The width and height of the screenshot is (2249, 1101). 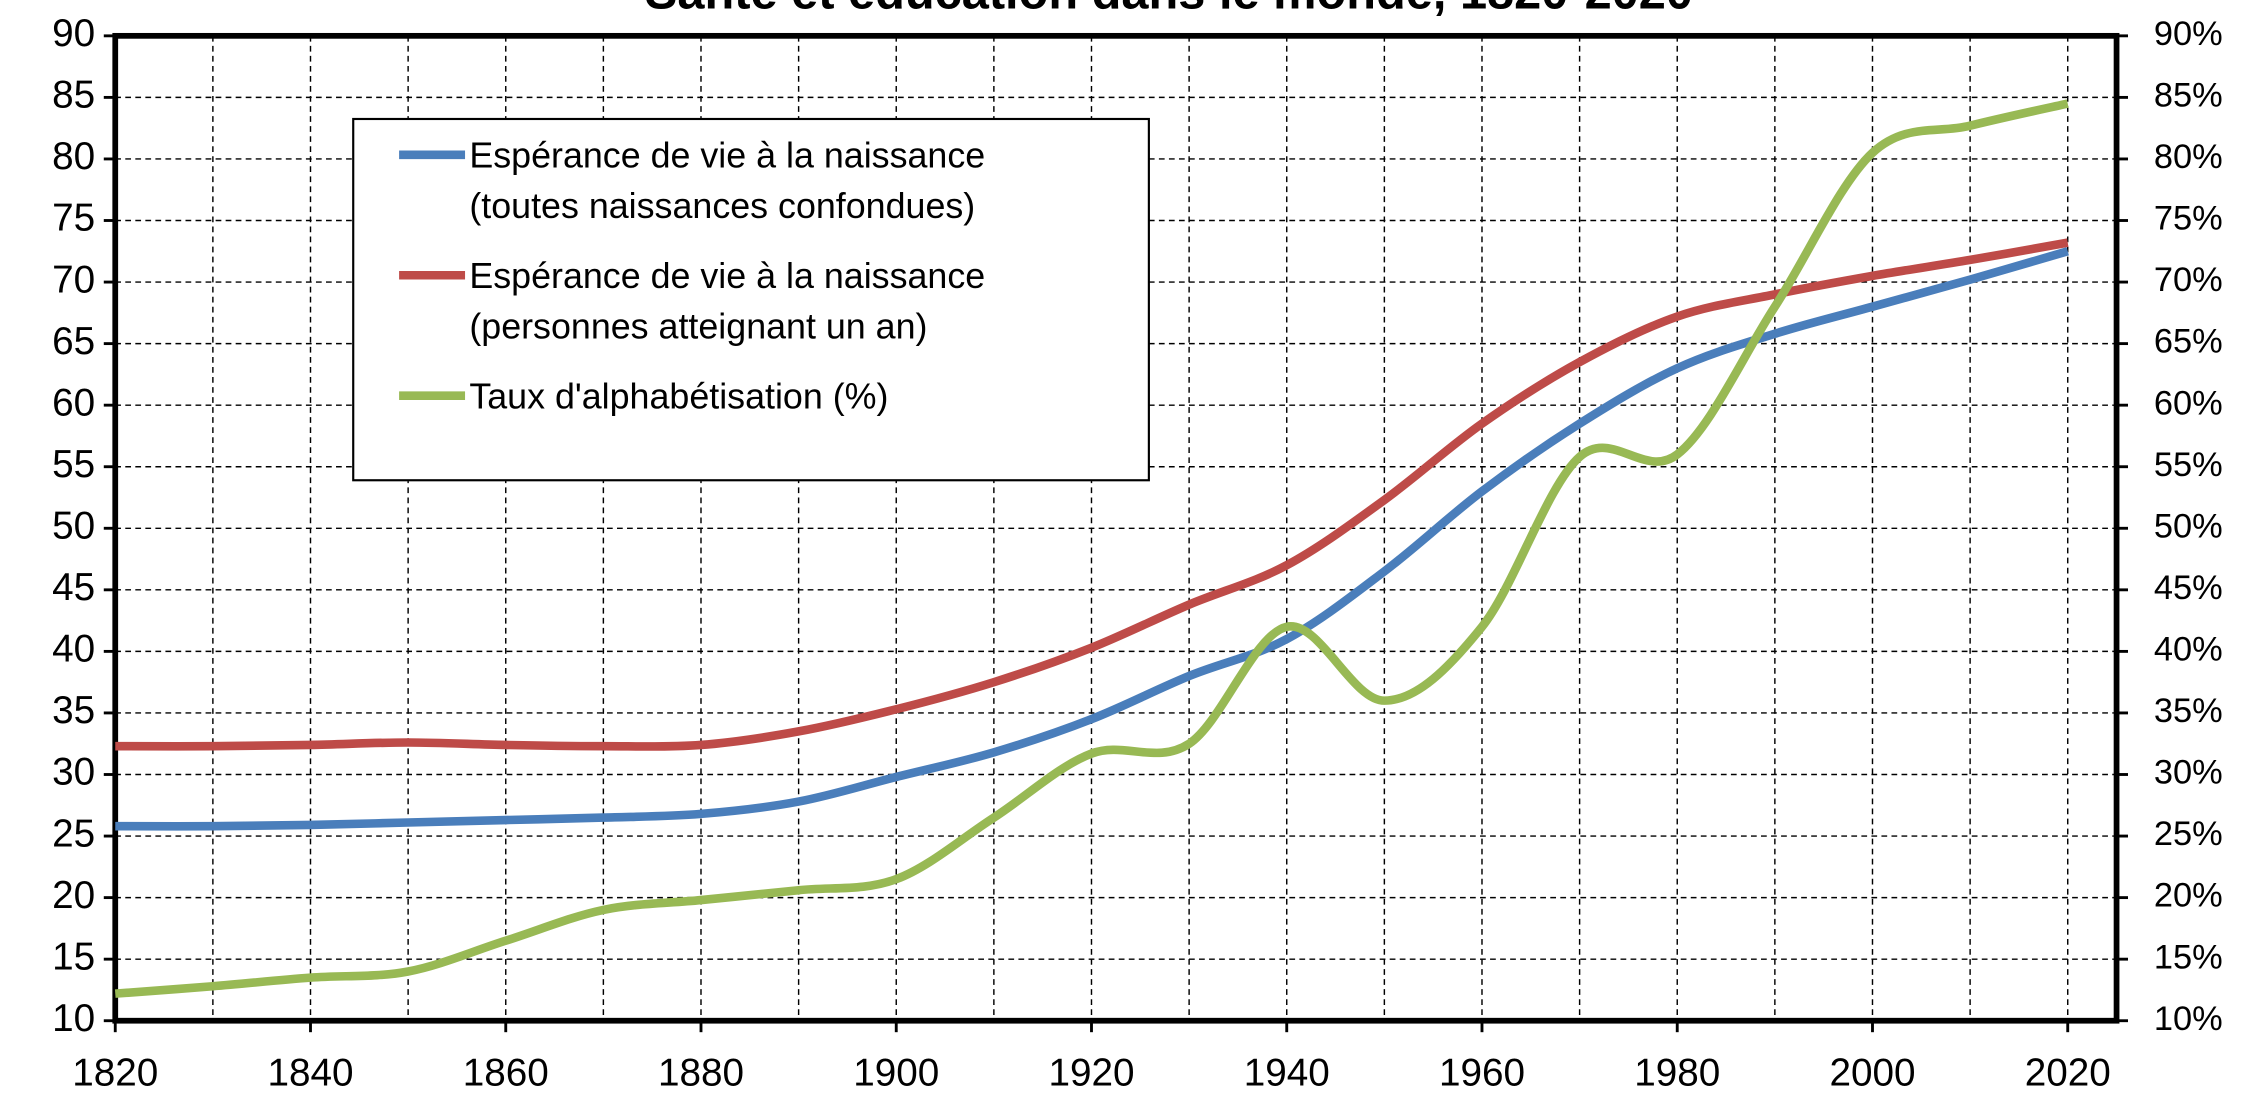 I want to click on x-tick-label: 1940, so click(x=1287, y=1072).